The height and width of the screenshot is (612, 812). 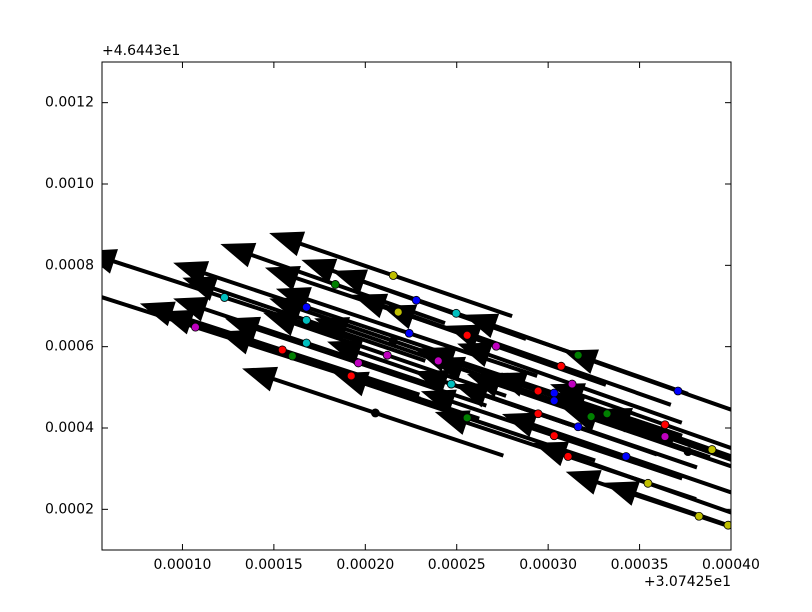 I want to click on x-tick-label: 0.00020, so click(x=365, y=565).